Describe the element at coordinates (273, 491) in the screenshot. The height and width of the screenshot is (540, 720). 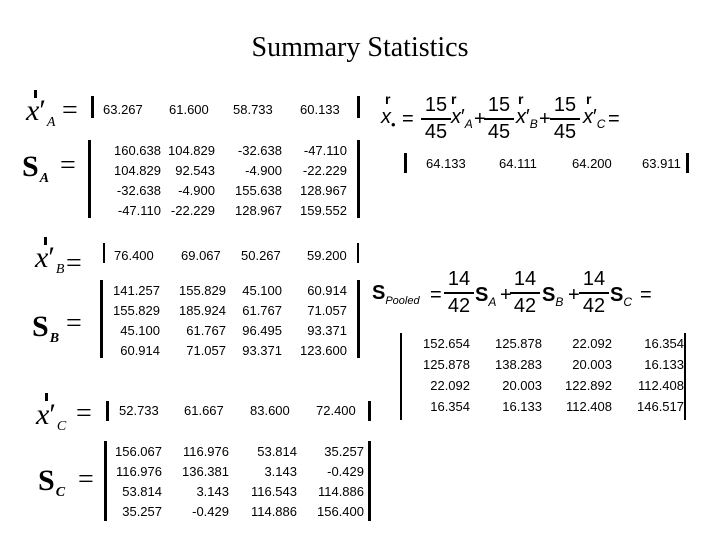
I see `matrix-cell: 116.543` at that location.